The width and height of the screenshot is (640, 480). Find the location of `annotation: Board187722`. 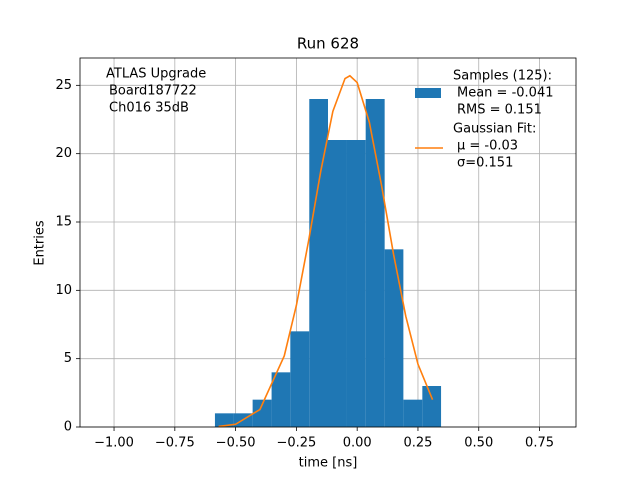

annotation: Board187722 is located at coordinates (153, 91).